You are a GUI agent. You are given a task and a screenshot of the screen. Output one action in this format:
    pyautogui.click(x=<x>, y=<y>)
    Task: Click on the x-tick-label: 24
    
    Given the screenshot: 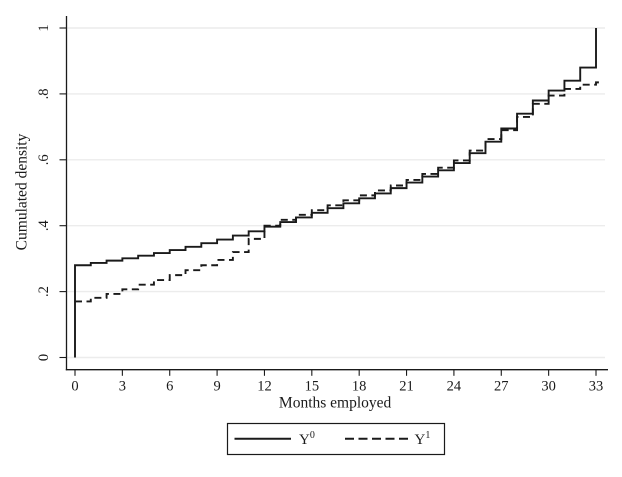 What is the action you would take?
    pyautogui.click(x=454, y=387)
    